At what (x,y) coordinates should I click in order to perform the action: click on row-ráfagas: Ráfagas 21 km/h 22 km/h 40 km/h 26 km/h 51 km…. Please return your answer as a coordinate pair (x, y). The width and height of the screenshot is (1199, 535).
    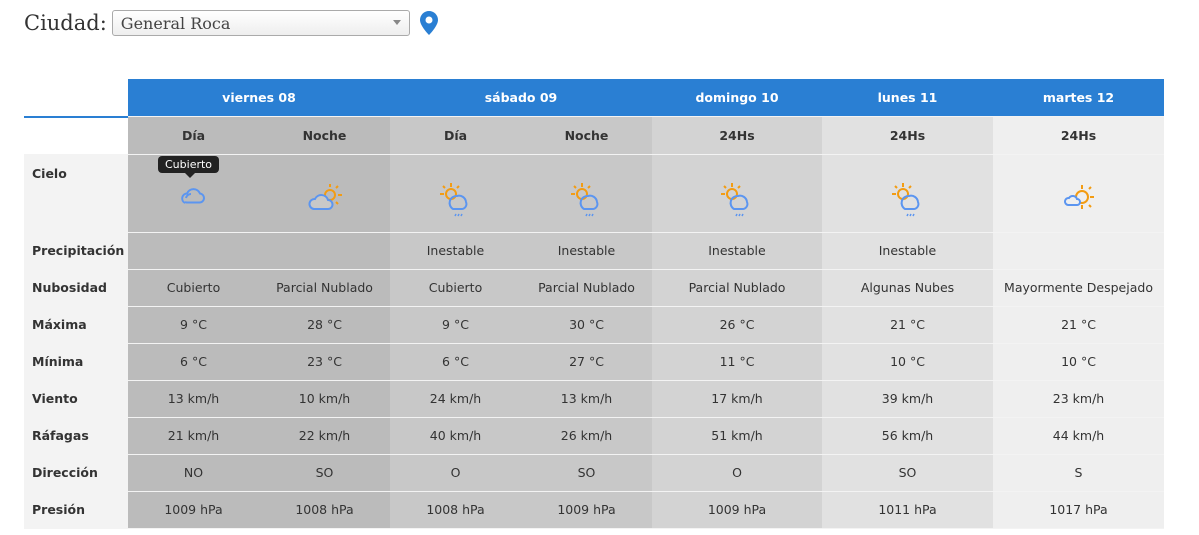
    Looking at the image, I should click on (594, 436).